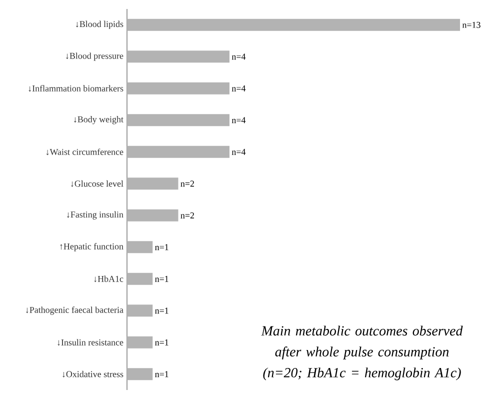  What do you see at coordinates (75, 310) in the screenshot?
I see `y-tick-label: ↓Pathogenic faecal bacteria` at bounding box center [75, 310].